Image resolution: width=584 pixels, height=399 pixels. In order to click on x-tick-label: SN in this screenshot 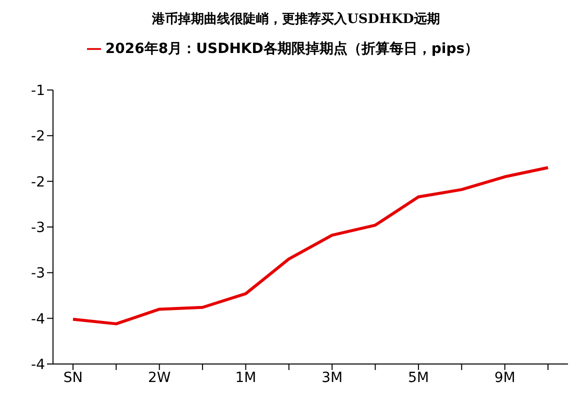, I will do `click(73, 378)`.